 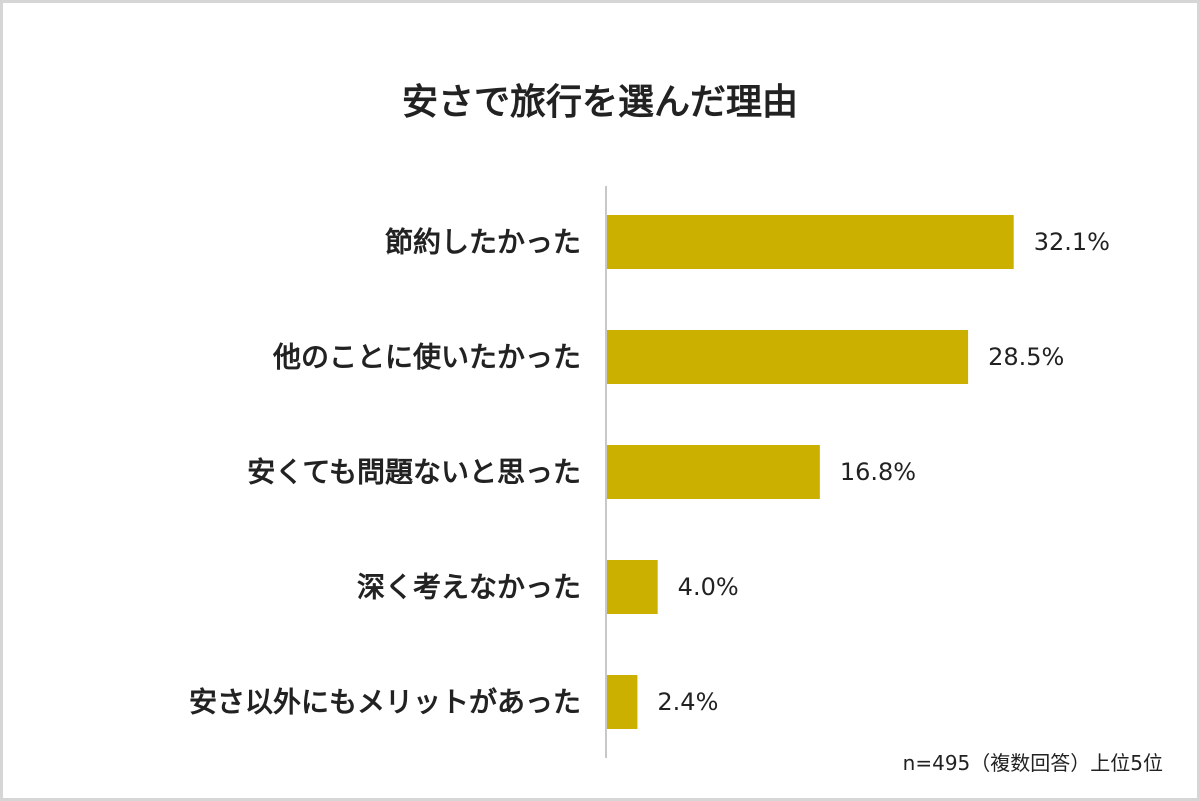 What do you see at coordinates (469, 587) in the screenshot?
I see `category-label-4: 深く考えなかった` at bounding box center [469, 587].